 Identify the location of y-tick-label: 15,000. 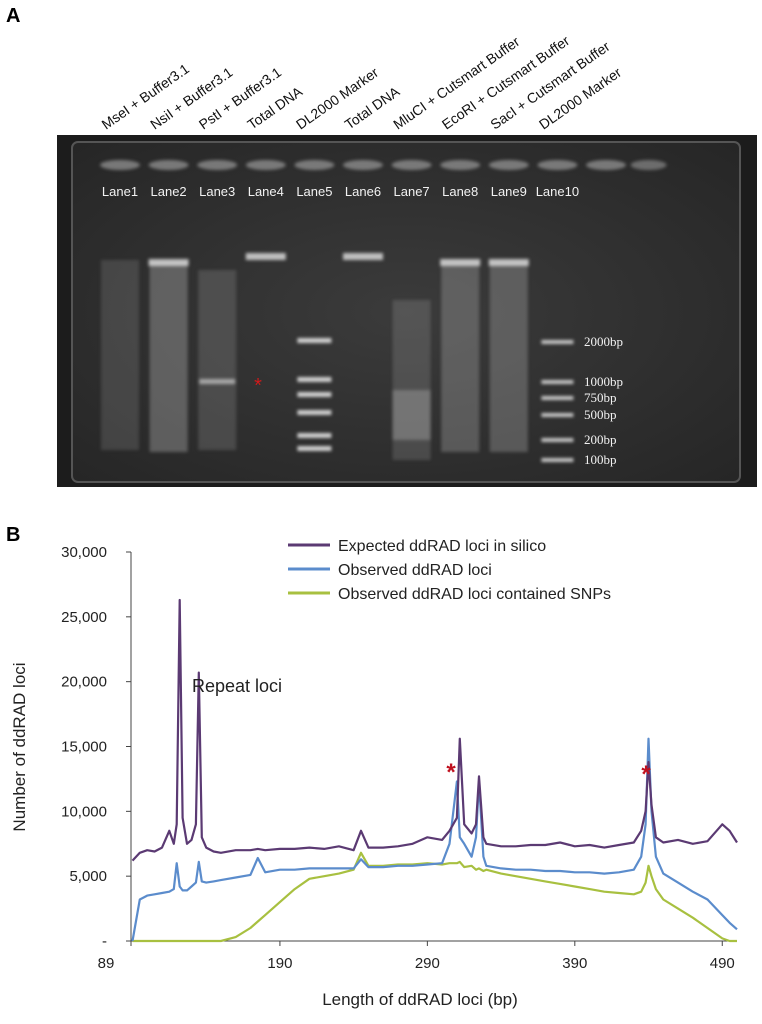
(84, 747).